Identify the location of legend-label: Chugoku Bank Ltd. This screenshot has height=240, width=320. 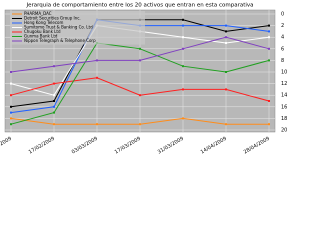
(42, 31).